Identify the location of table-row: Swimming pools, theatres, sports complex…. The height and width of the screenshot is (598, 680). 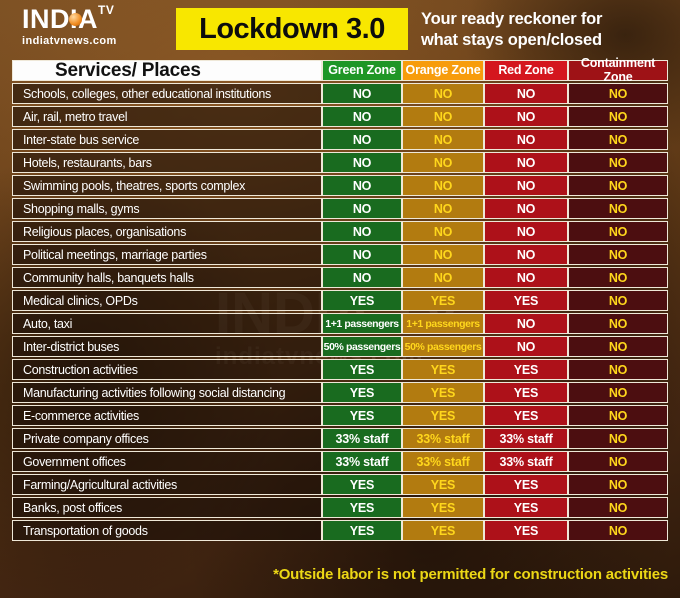
(340, 185).